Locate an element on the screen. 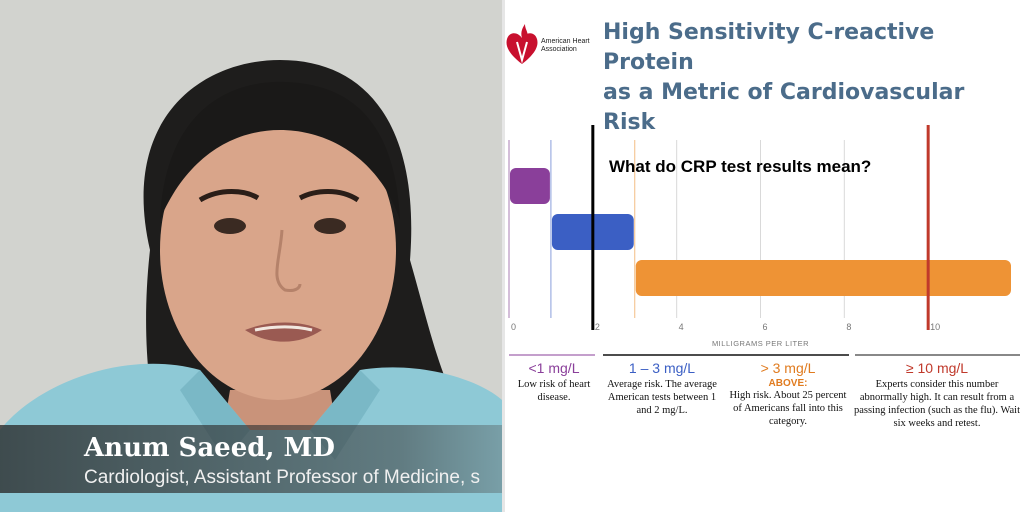 The height and width of the screenshot is (512, 1024). chart-question: What do CRP test results mean? is located at coordinates (740, 166).